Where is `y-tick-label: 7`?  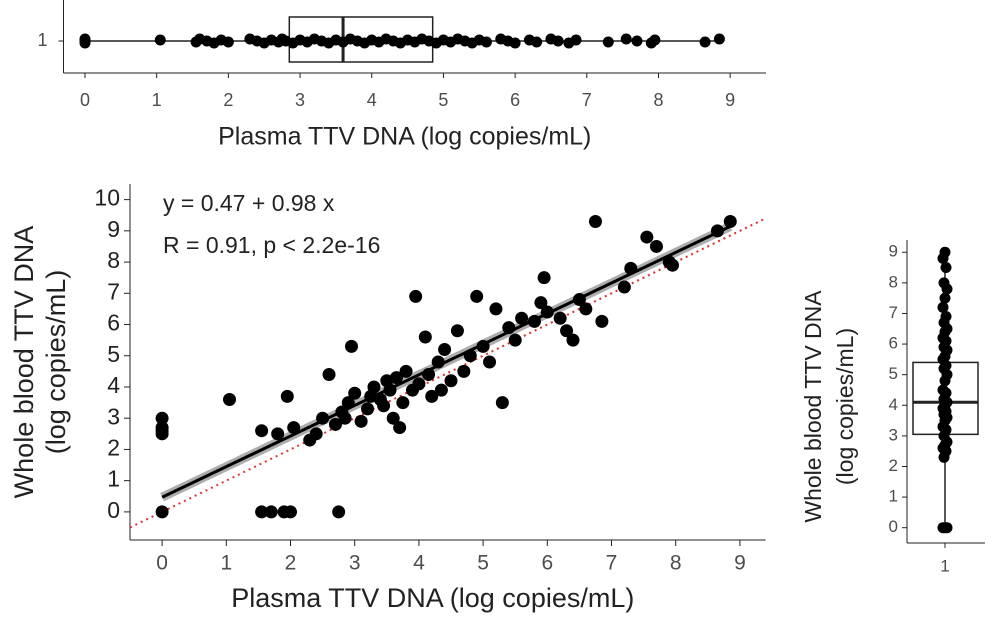 y-tick-label: 7 is located at coordinates (893, 312).